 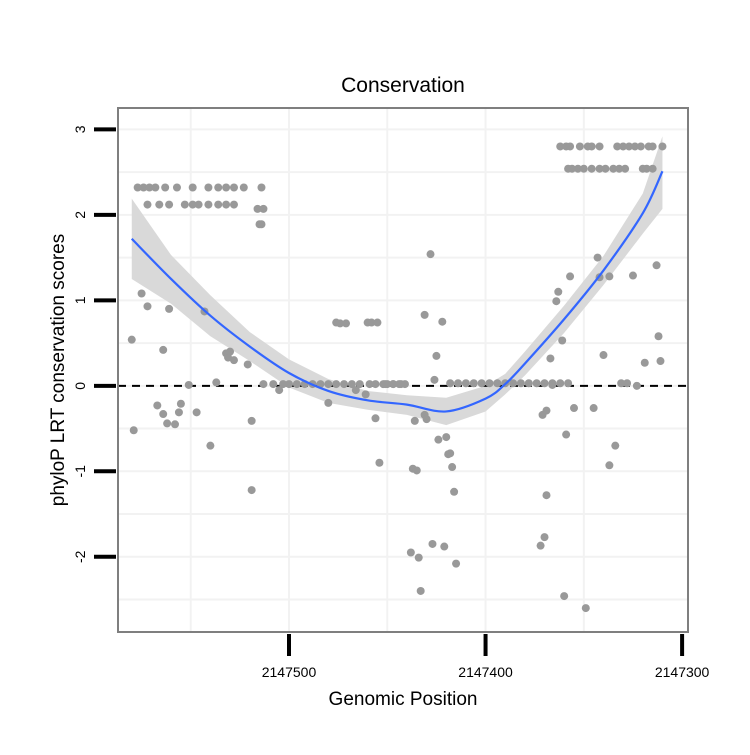 What do you see at coordinates (289, 672) in the screenshot?
I see `x-tick-label: 2147500` at bounding box center [289, 672].